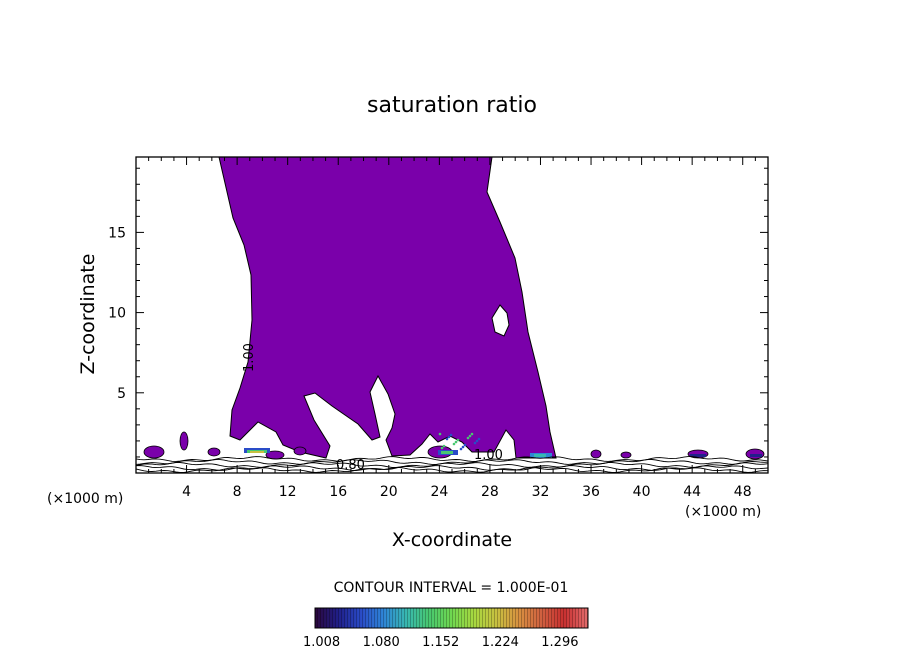  What do you see at coordinates (249, 357) in the screenshot?
I see `contour-label-1: 1.00` at bounding box center [249, 357].